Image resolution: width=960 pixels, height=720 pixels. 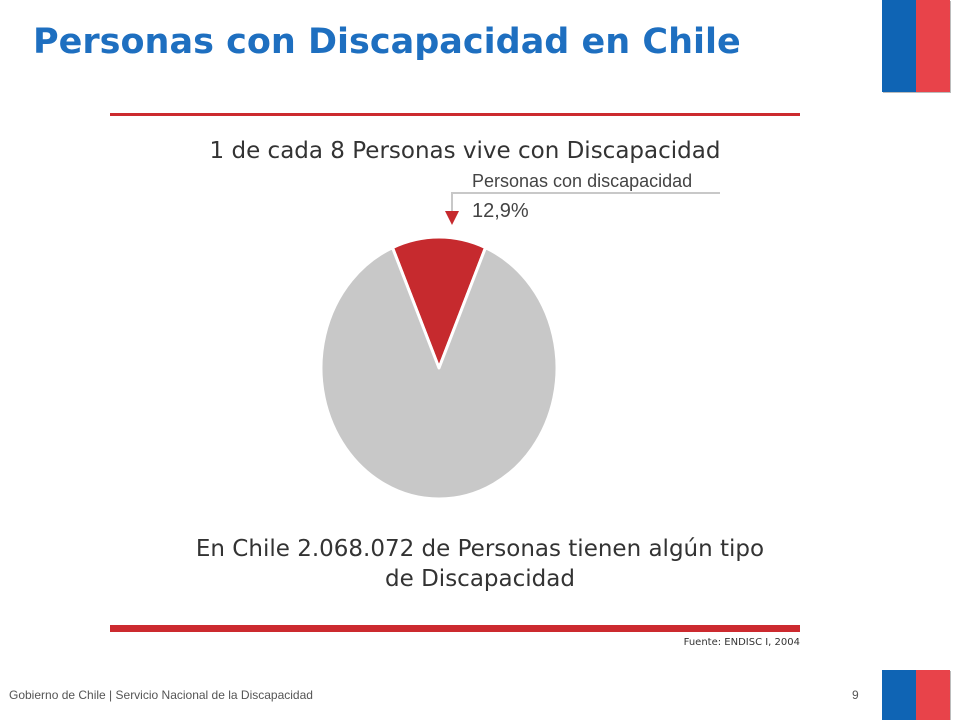 What do you see at coordinates (500, 211) in the screenshot?
I see `annotation-value: 12,9%` at bounding box center [500, 211].